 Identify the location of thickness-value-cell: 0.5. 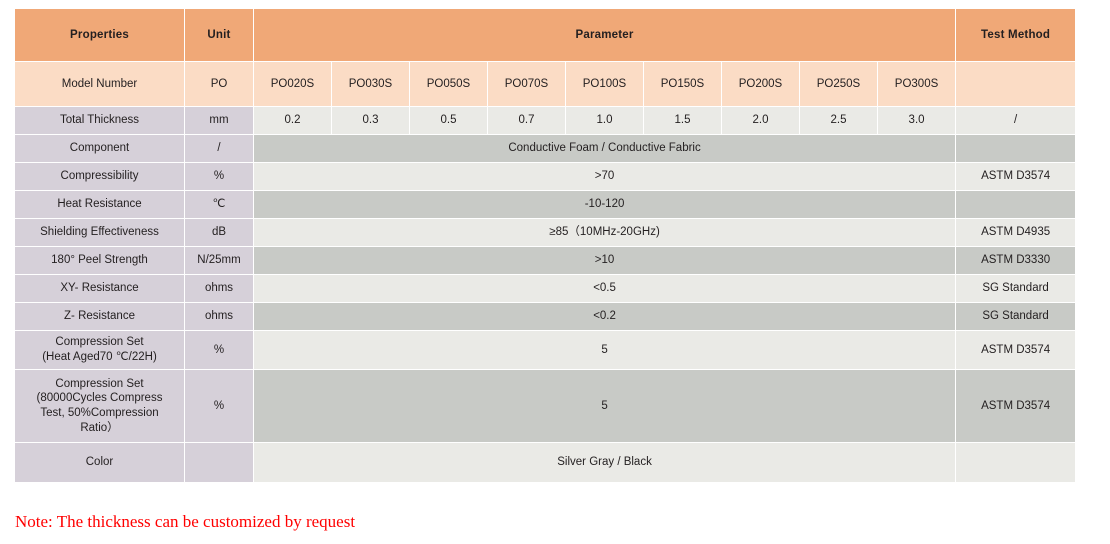
(448, 120).